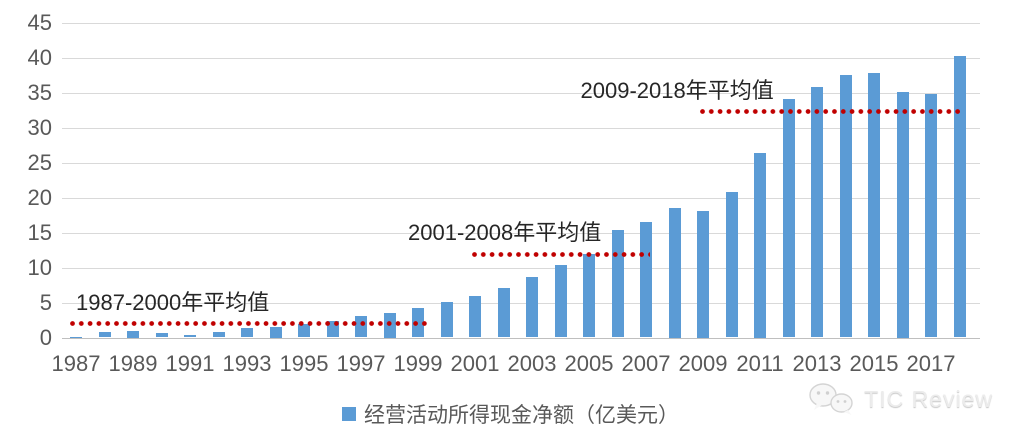 The image size is (1021, 441). I want to click on watermark: TIC Review, so click(900, 399).